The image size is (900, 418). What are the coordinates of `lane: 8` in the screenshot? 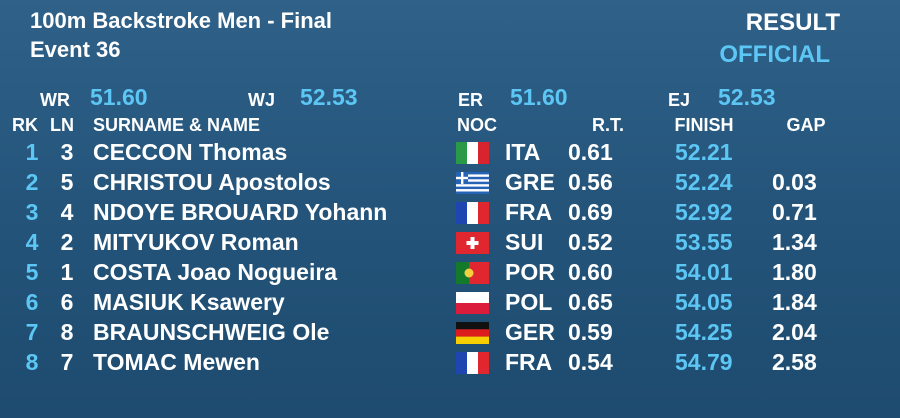 It's located at (67, 332).